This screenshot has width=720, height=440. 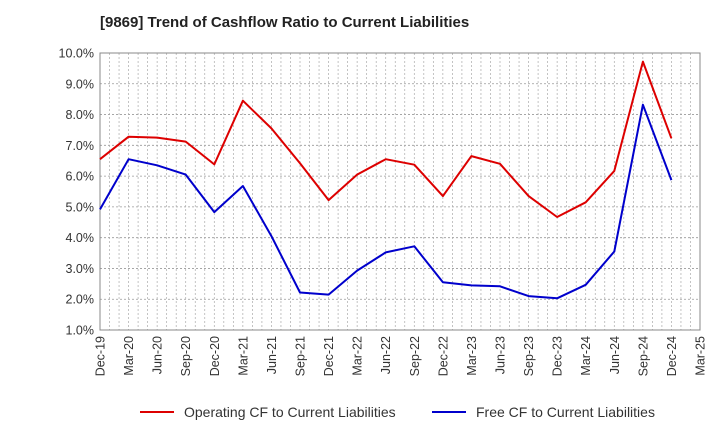 What do you see at coordinates (80, 177) in the screenshot?
I see `y-tick-label: 6.0%` at bounding box center [80, 177].